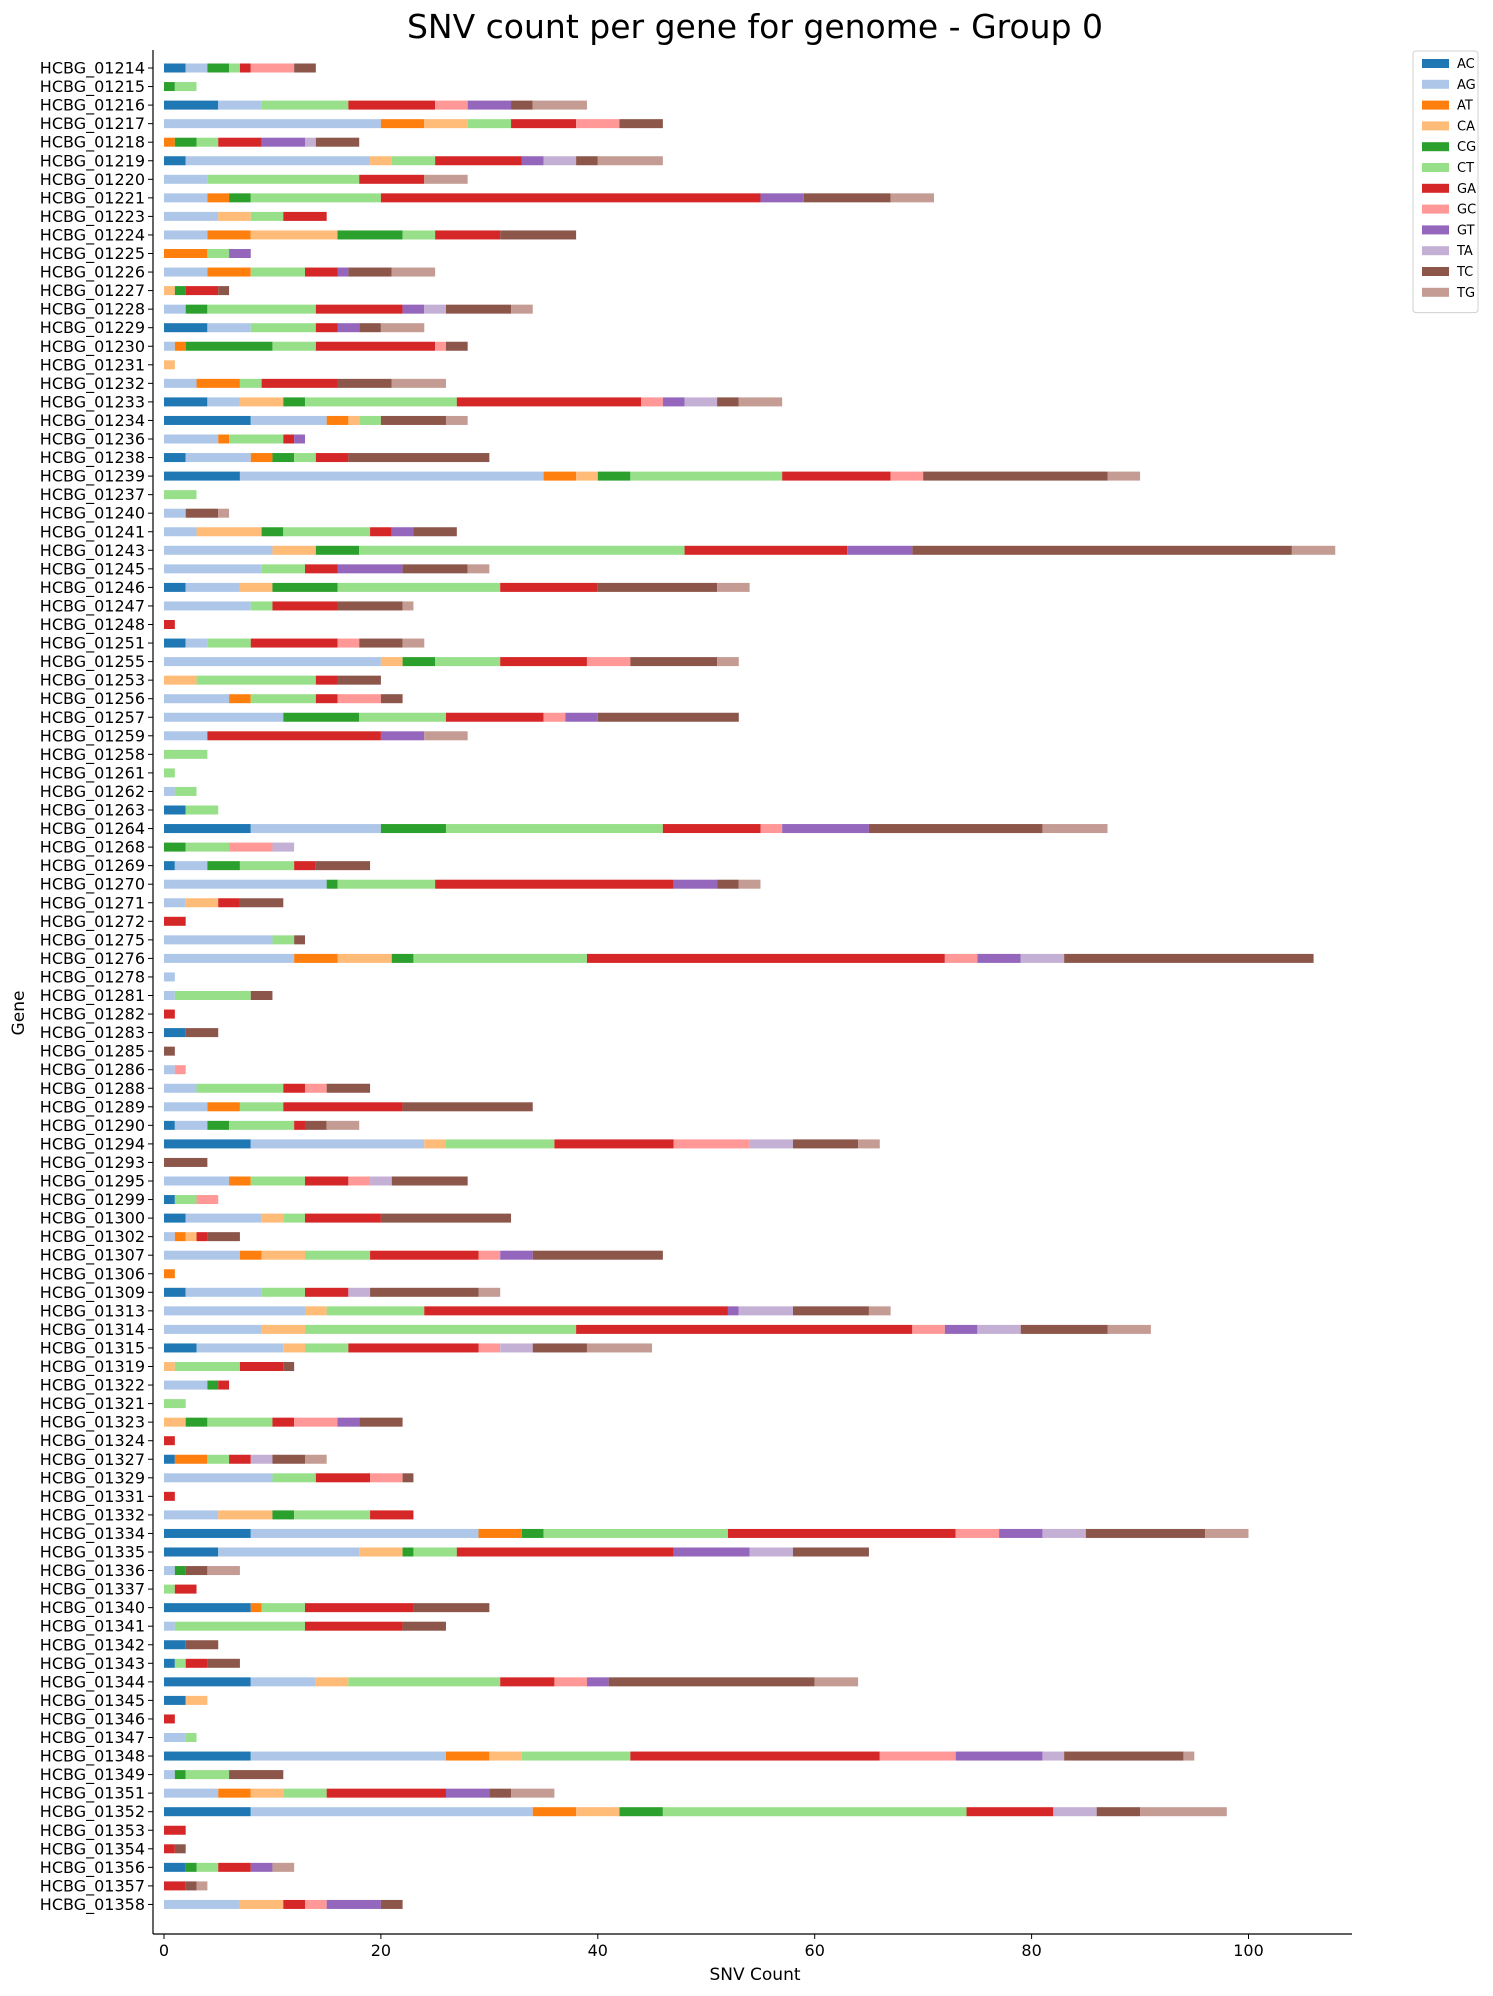  What do you see at coordinates (576, 1756) in the screenshot?
I see `bar-segment-HCBG_01348-CT` at bounding box center [576, 1756].